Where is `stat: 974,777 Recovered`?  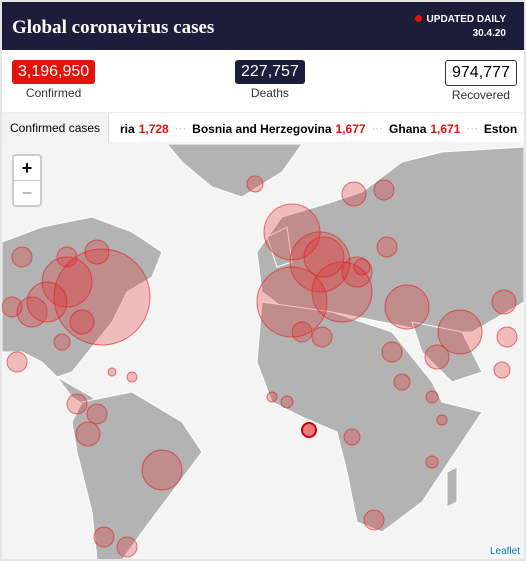 stat: 974,777 Recovered is located at coordinates (481, 81).